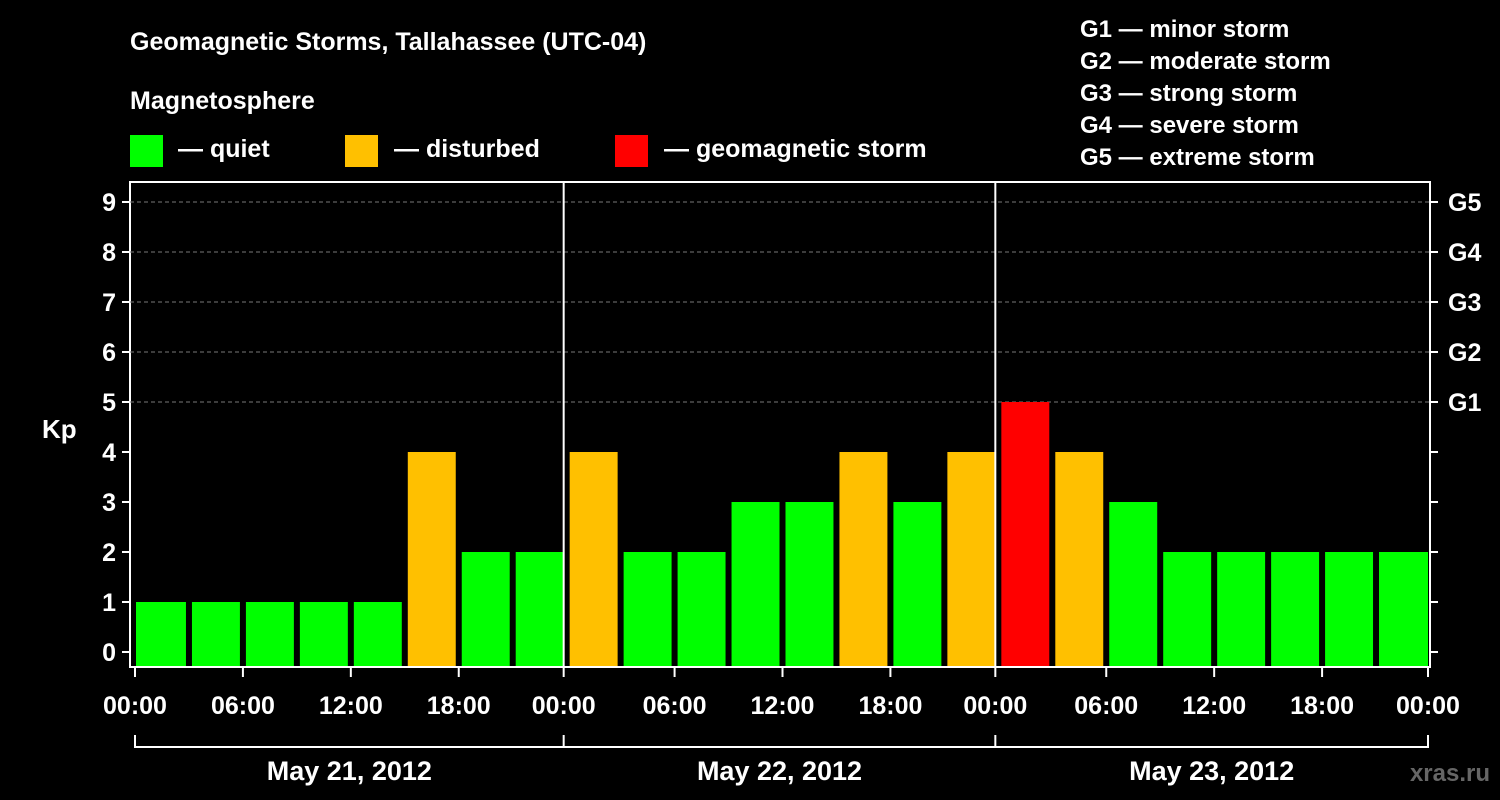 The height and width of the screenshot is (800, 1500). I want to click on legend-swatch-storm, so click(631, 151).